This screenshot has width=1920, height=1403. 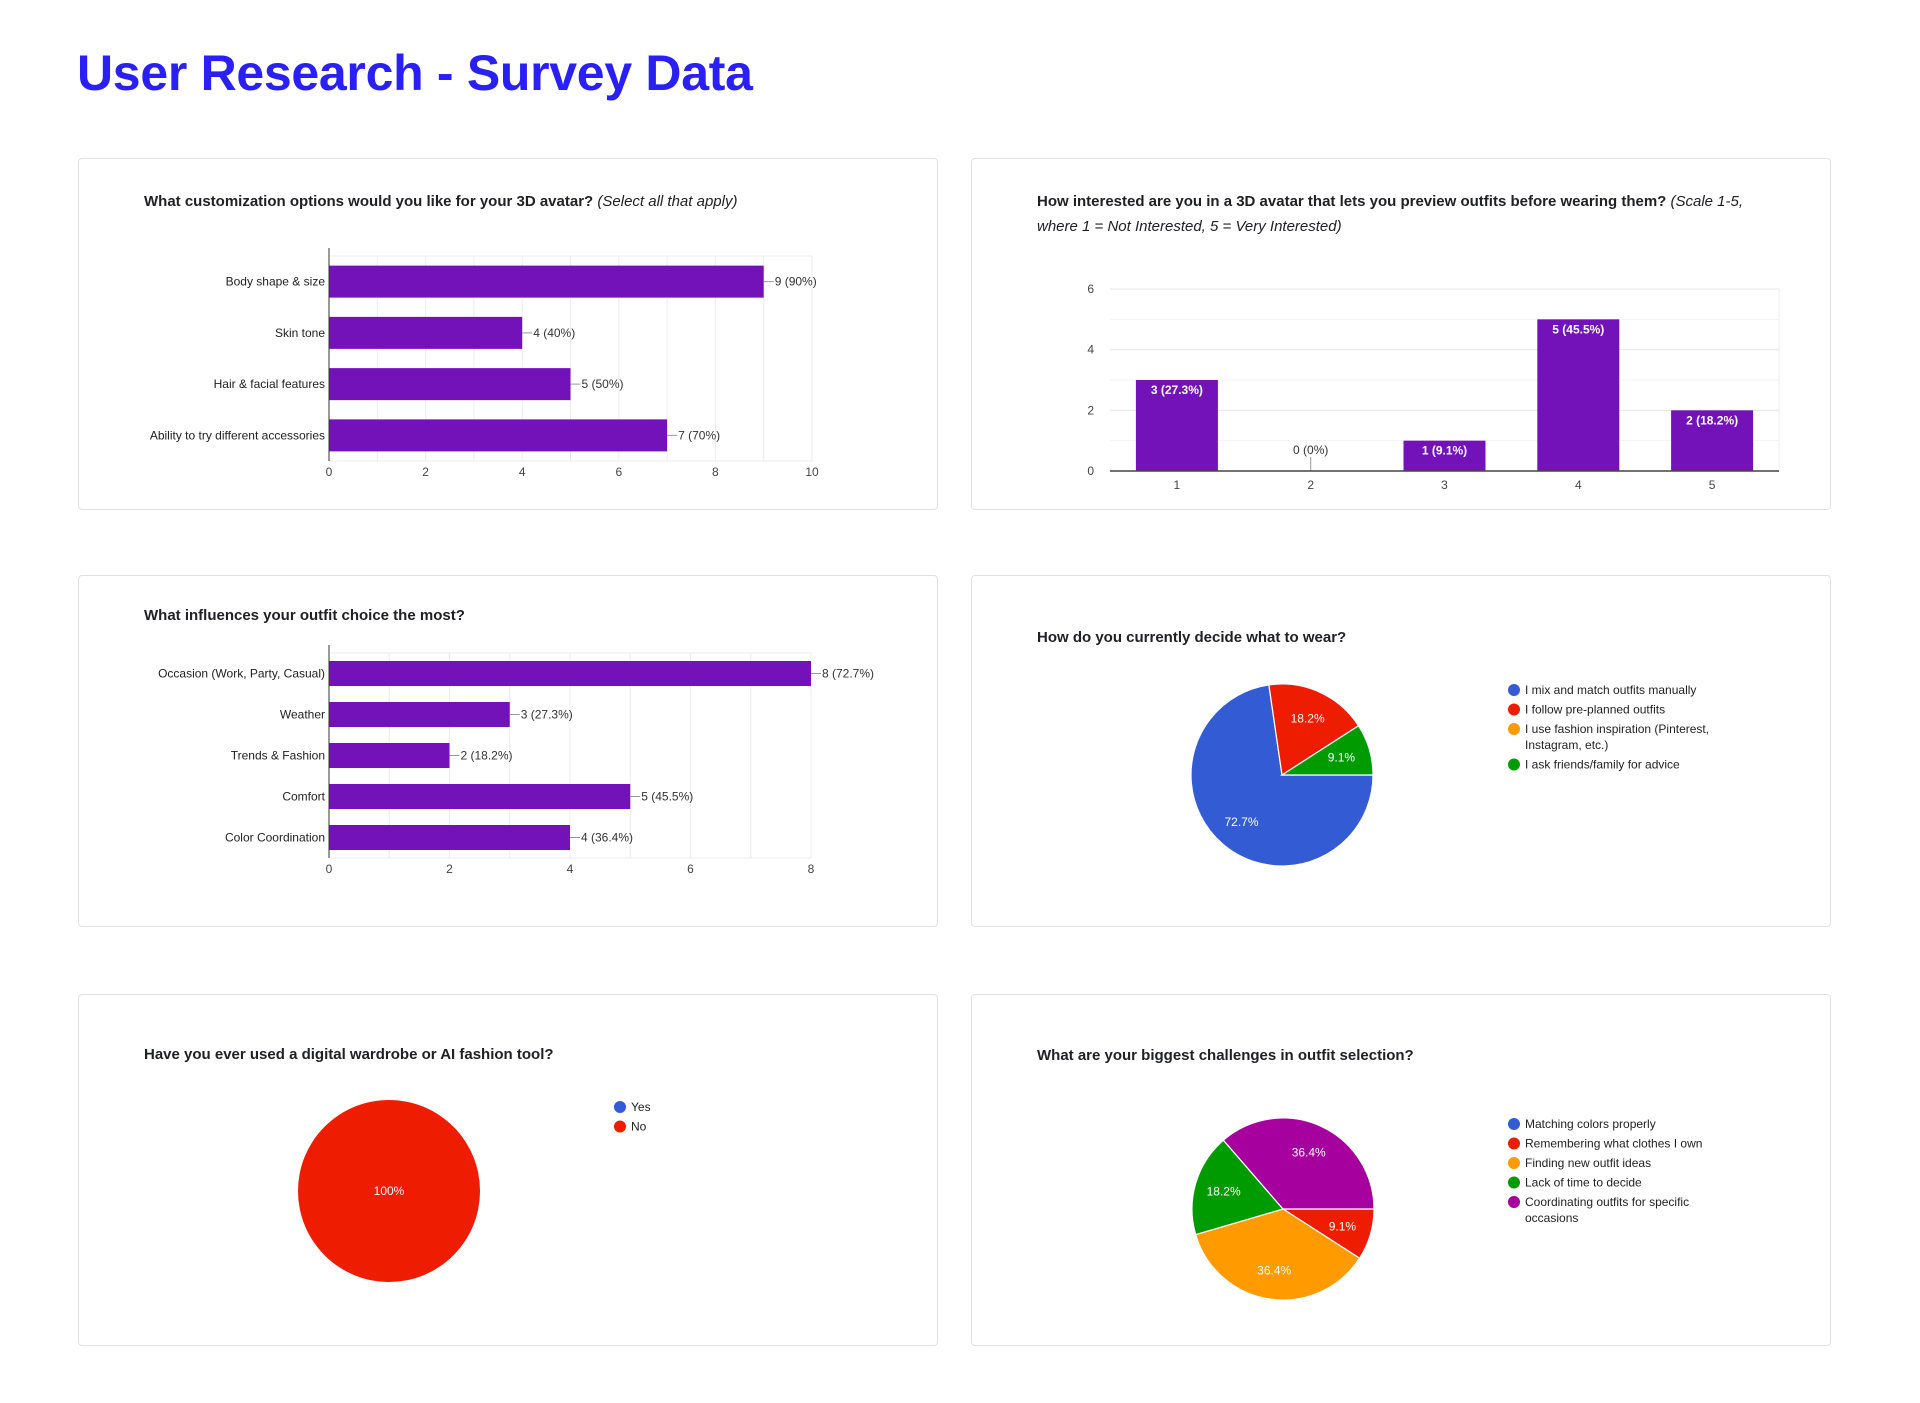 What do you see at coordinates (1274, 1270) in the screenshot?
I see `slice-label: 36.4%` at bounding box center [1274, 1270].